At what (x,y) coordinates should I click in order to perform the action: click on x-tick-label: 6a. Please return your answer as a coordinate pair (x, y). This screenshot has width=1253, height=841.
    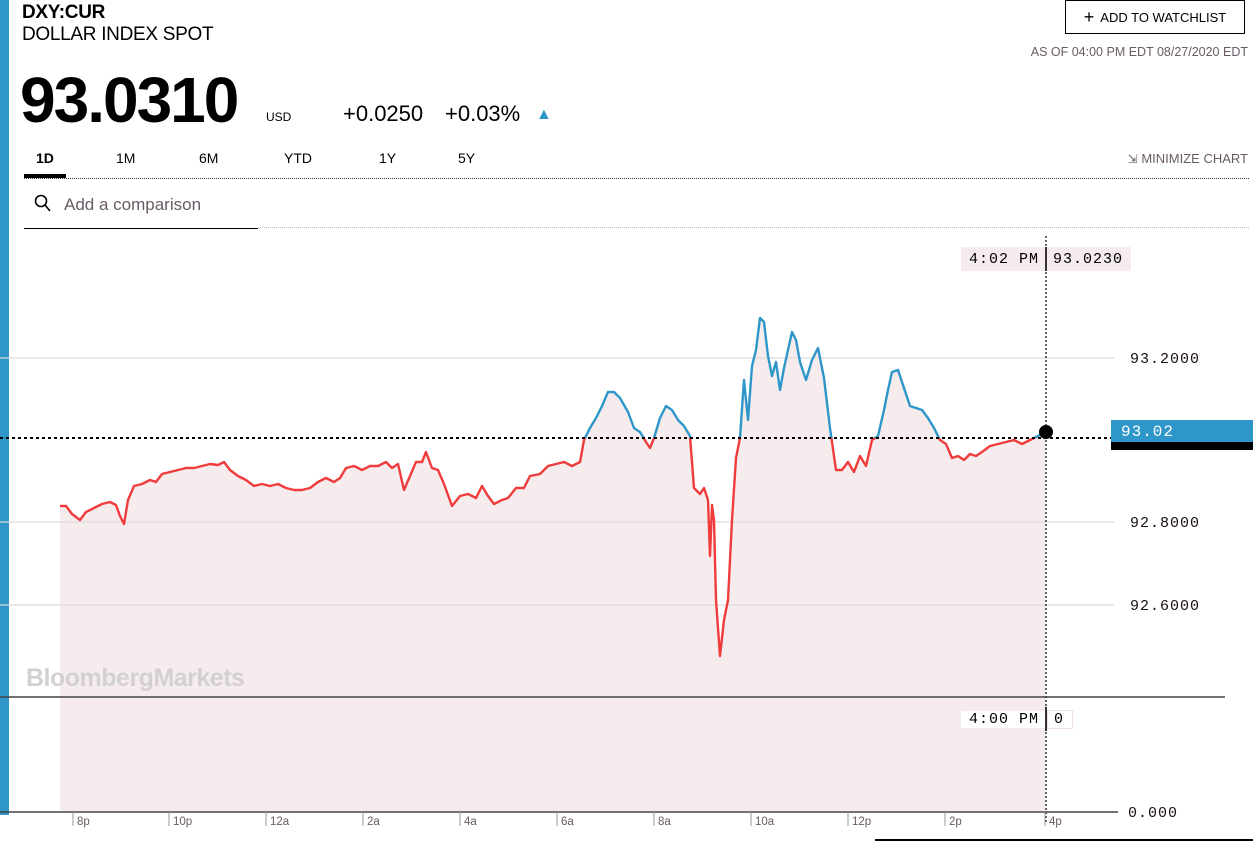
    Looking at the image, I should click on (567, 822).